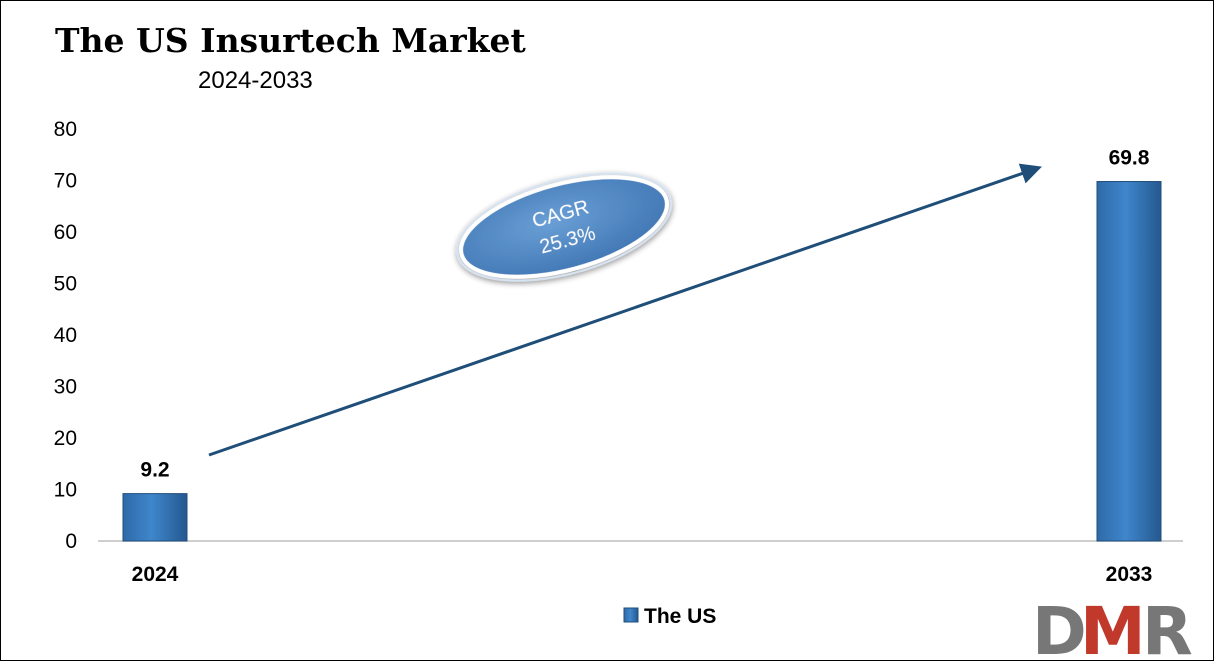  I want to click on logo-letter-d: D, so click(1059, 627).